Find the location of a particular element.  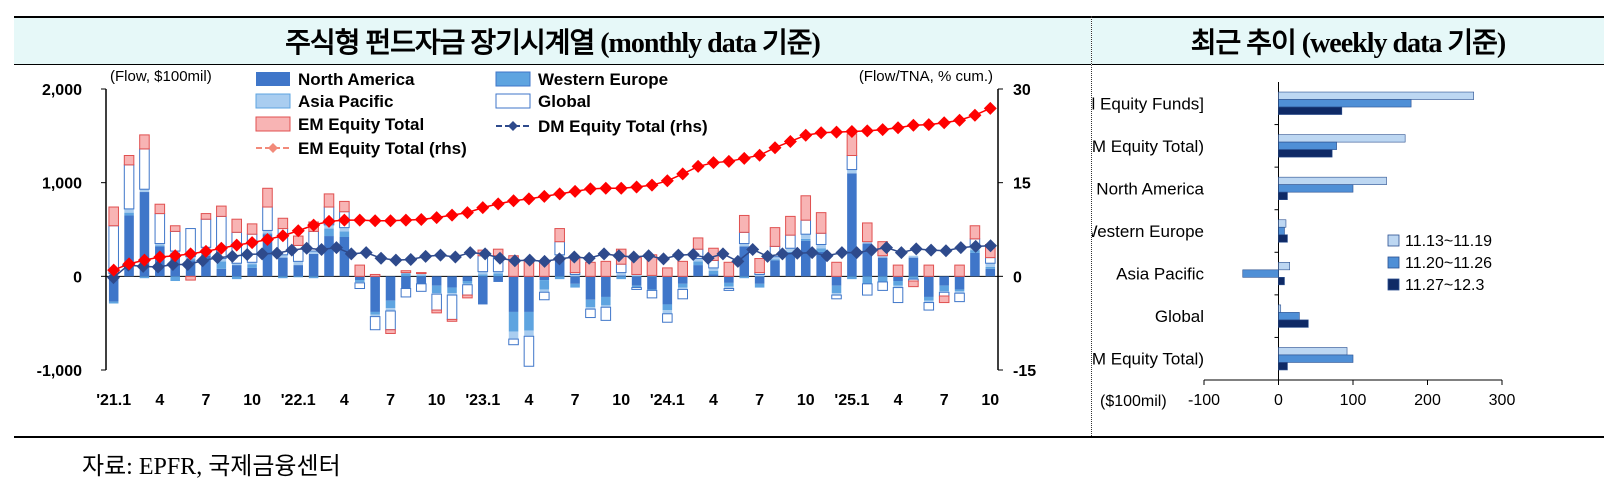

right-axis-note: (Flow/TNA, % cum.) is located at coordinates (926, 76).